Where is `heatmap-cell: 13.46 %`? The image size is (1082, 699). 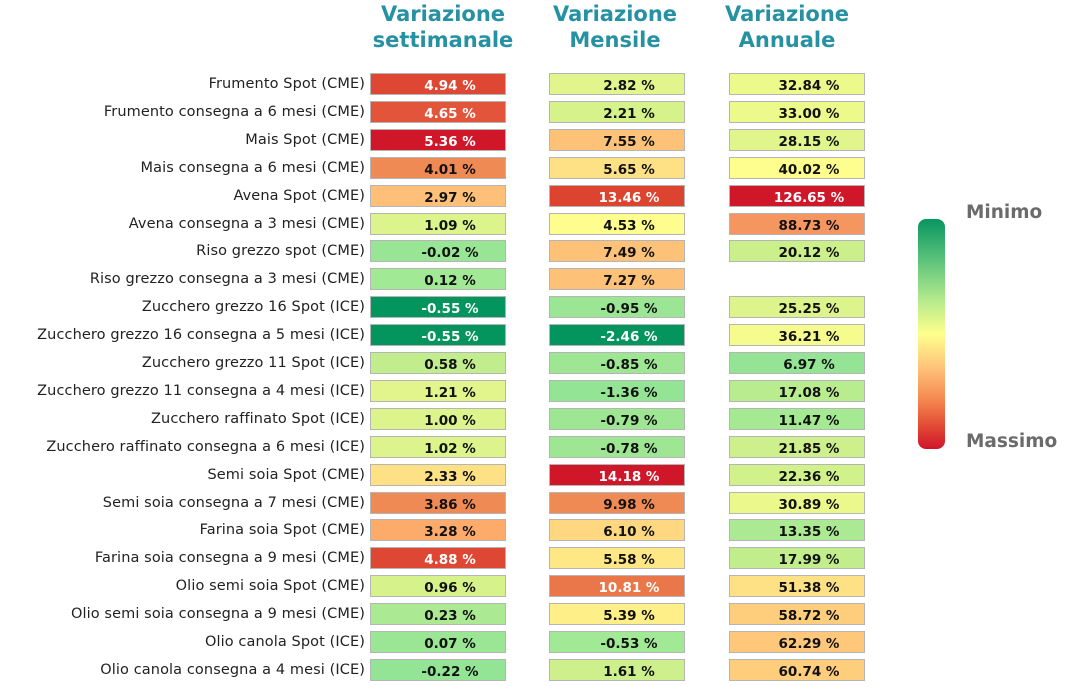 heatmap-cell: 13.46 % is located at coordinates (617, 196).